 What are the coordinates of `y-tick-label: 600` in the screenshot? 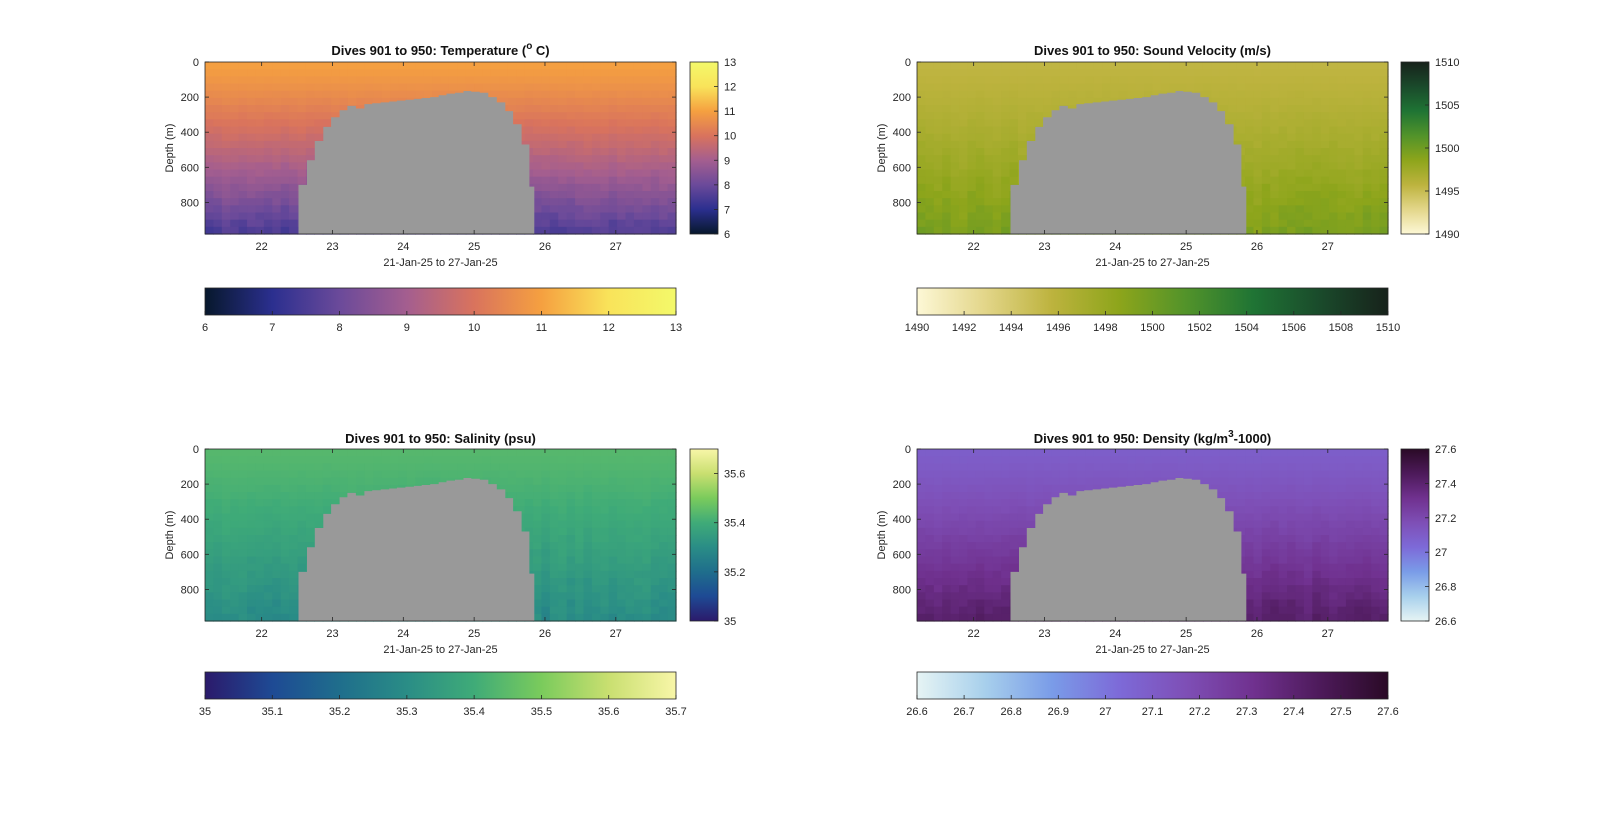 It's located at (190, 555).